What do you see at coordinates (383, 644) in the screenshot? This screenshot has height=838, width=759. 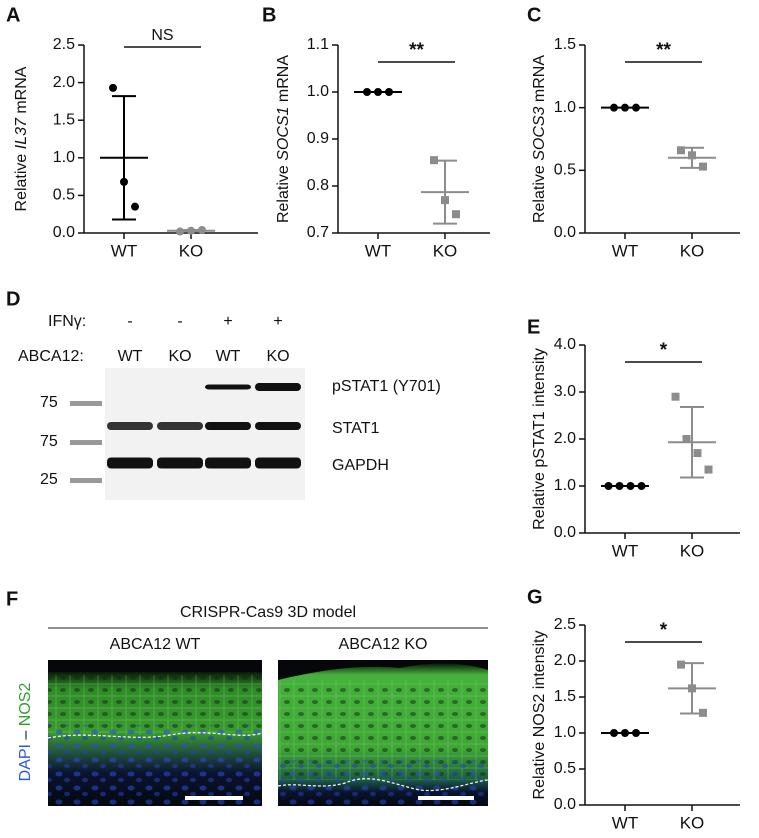 I see `image-label: ABCA12 KO` at bounding box center [383, 644].